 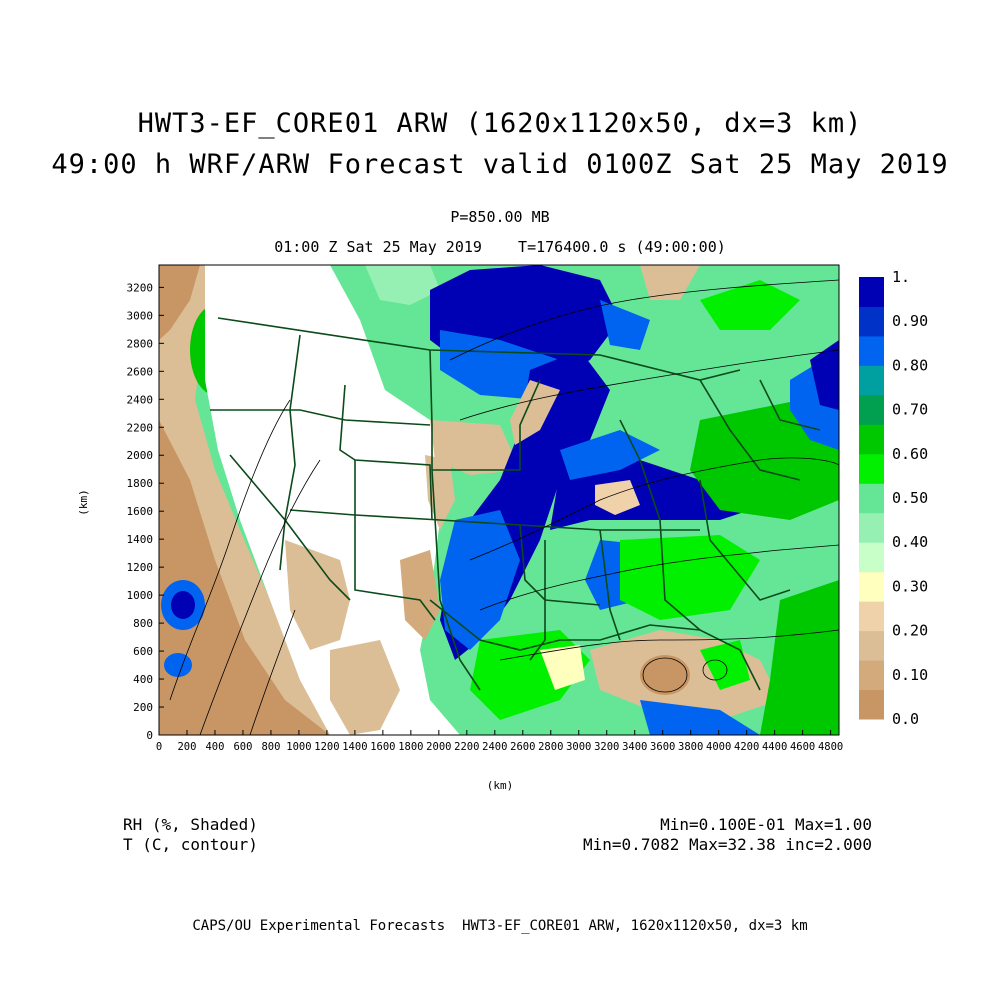 I want to click on x-tick-label: 2000, so click(x=438, y=747).